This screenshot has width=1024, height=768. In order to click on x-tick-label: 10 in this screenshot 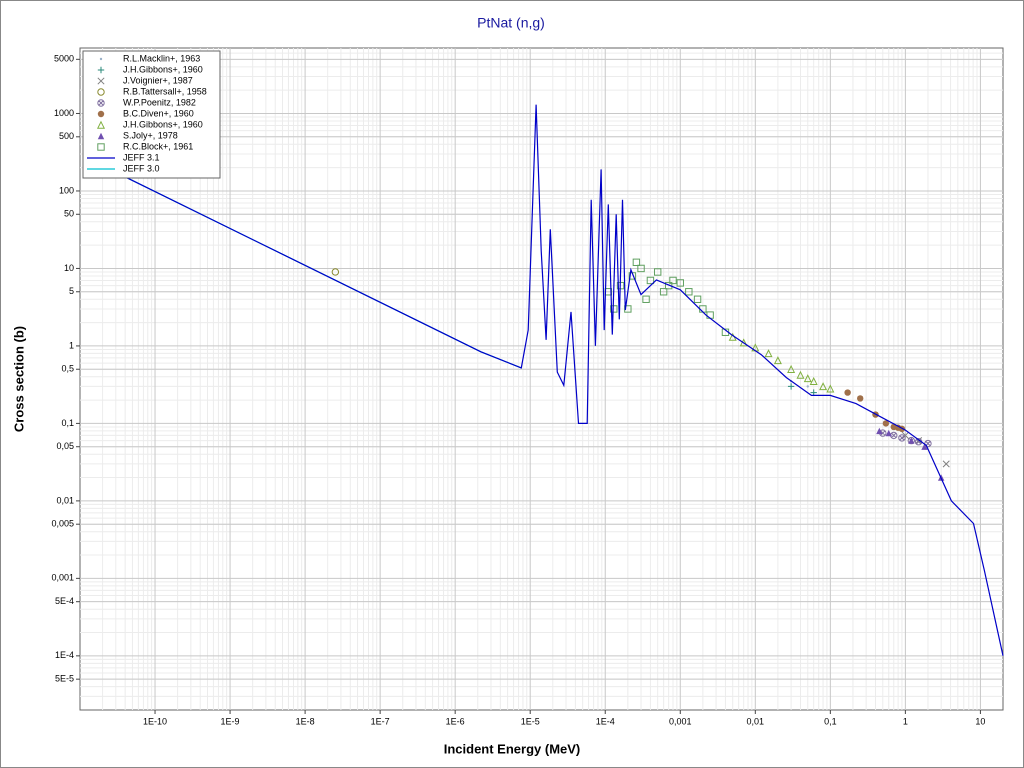, I will do `click(980, 721)`.